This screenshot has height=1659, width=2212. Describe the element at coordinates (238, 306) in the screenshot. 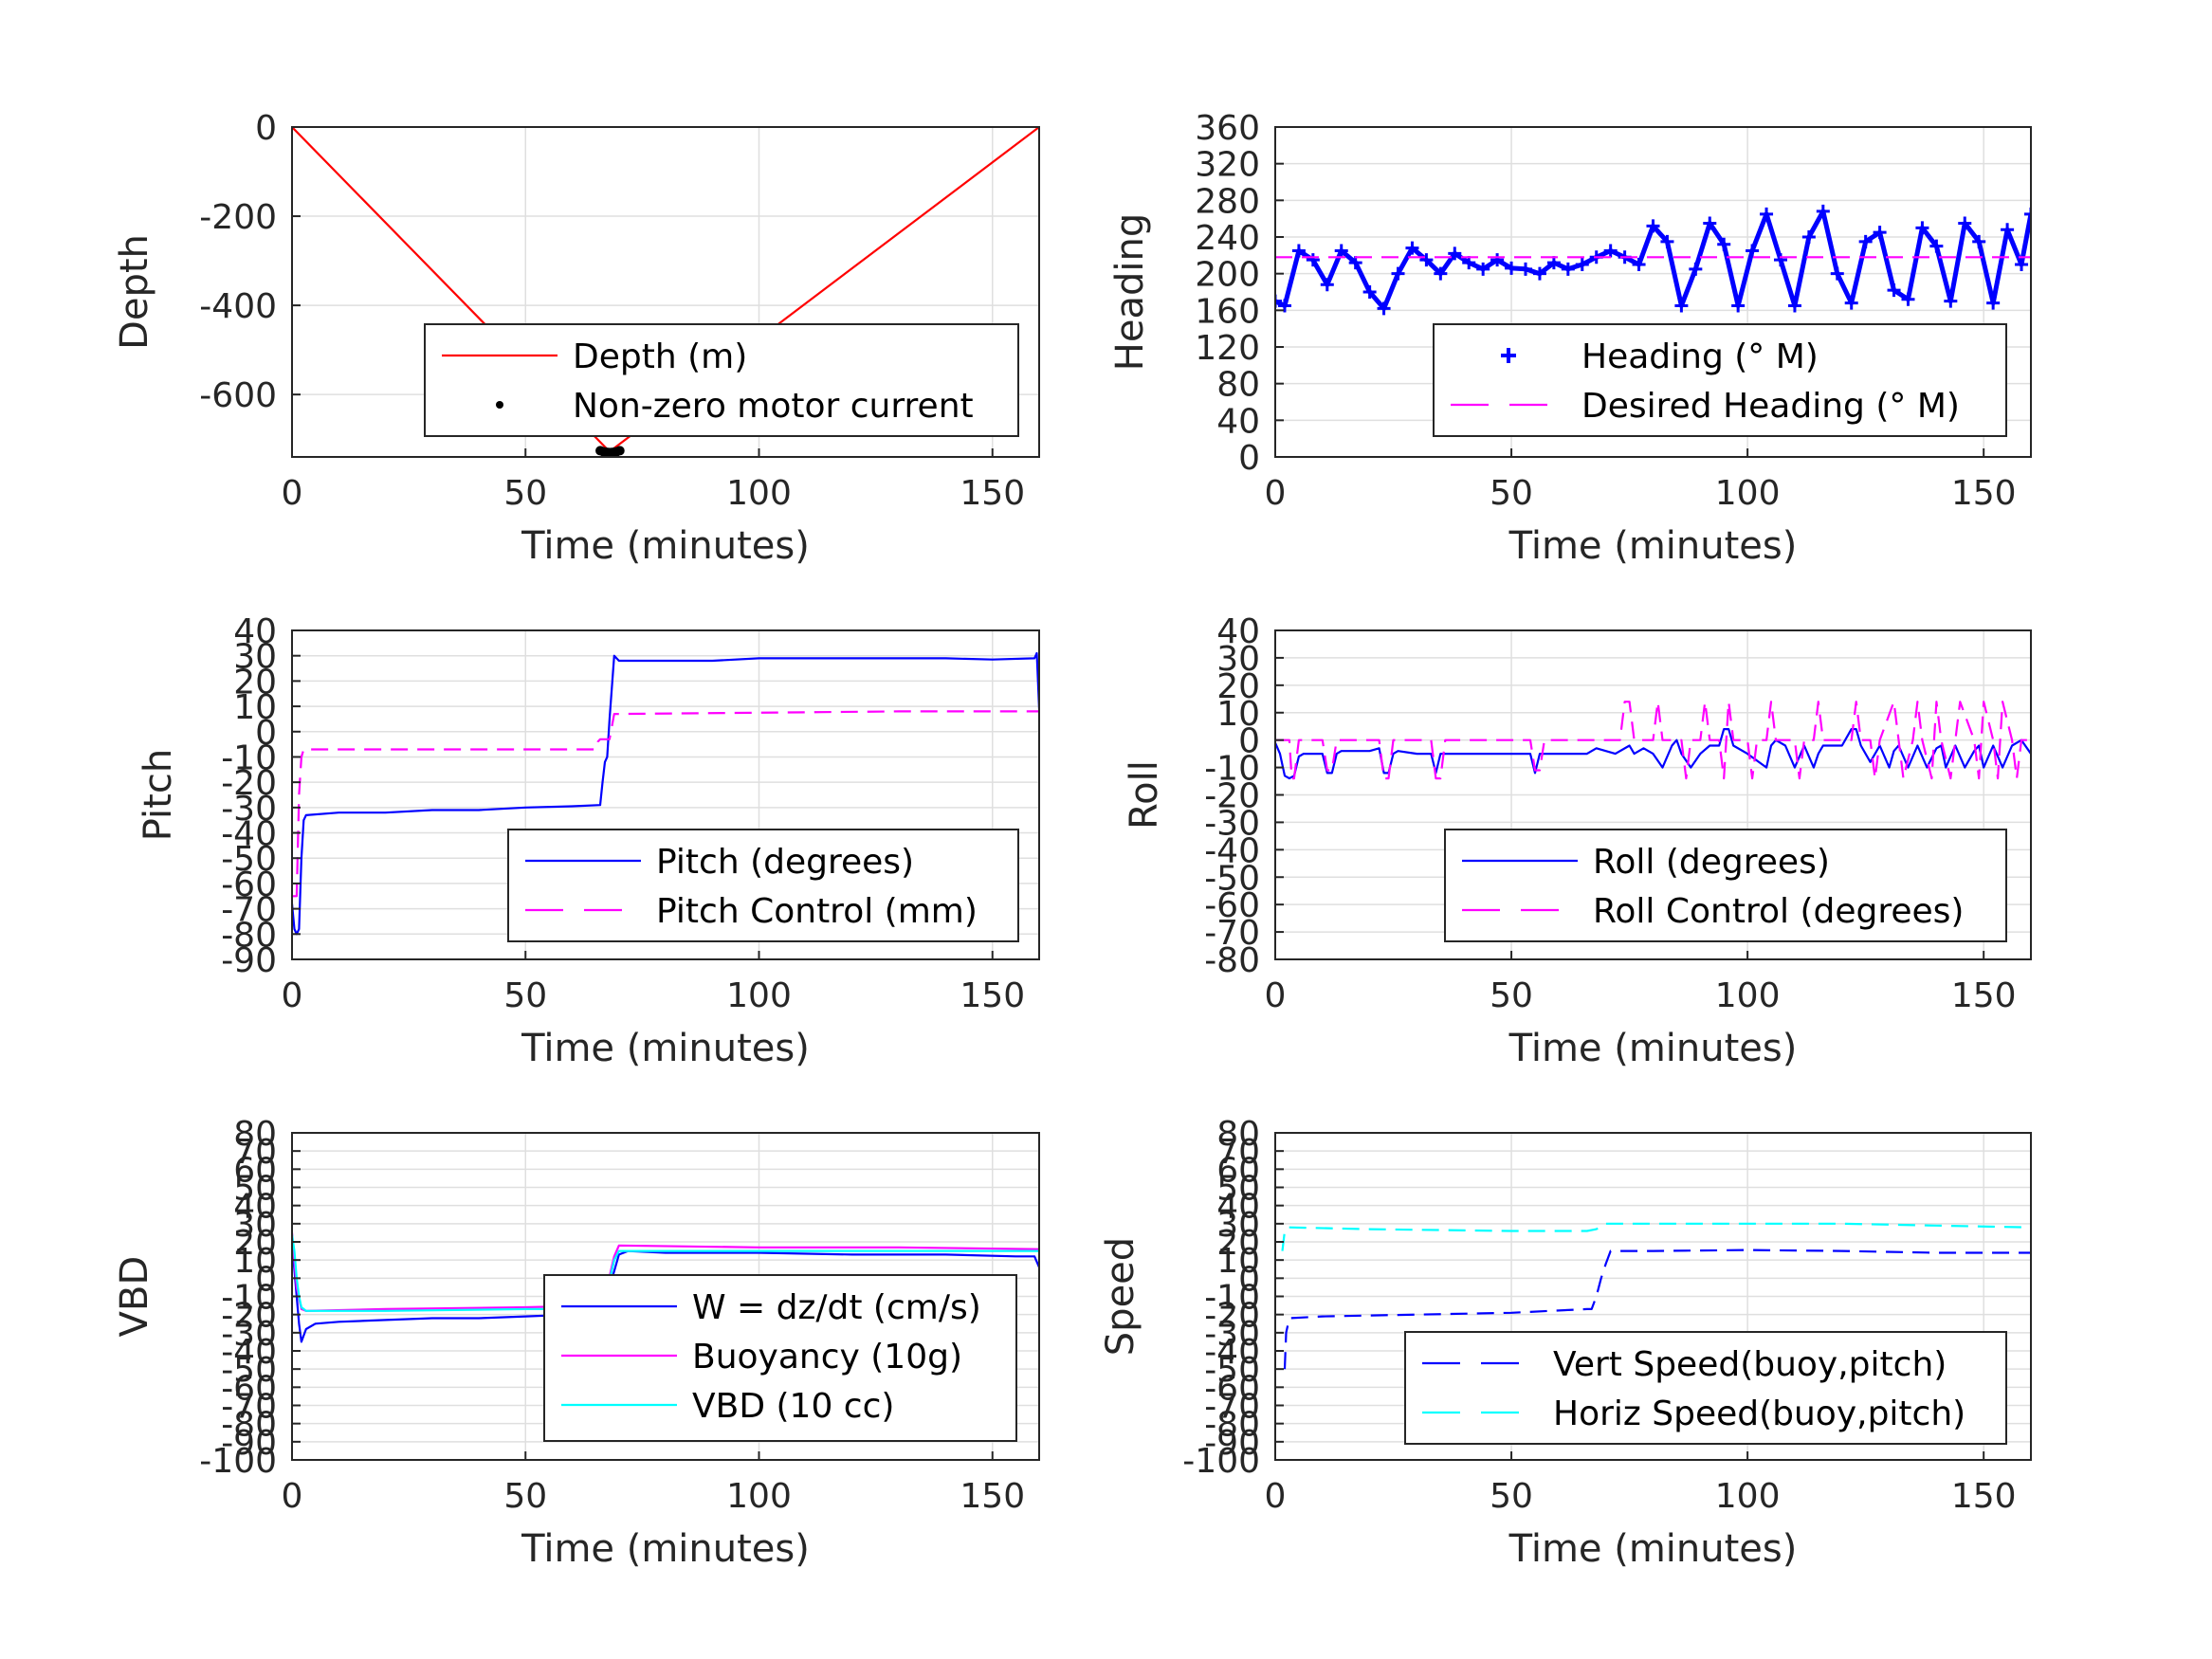

I see `y-tick-label: -400` at that location.